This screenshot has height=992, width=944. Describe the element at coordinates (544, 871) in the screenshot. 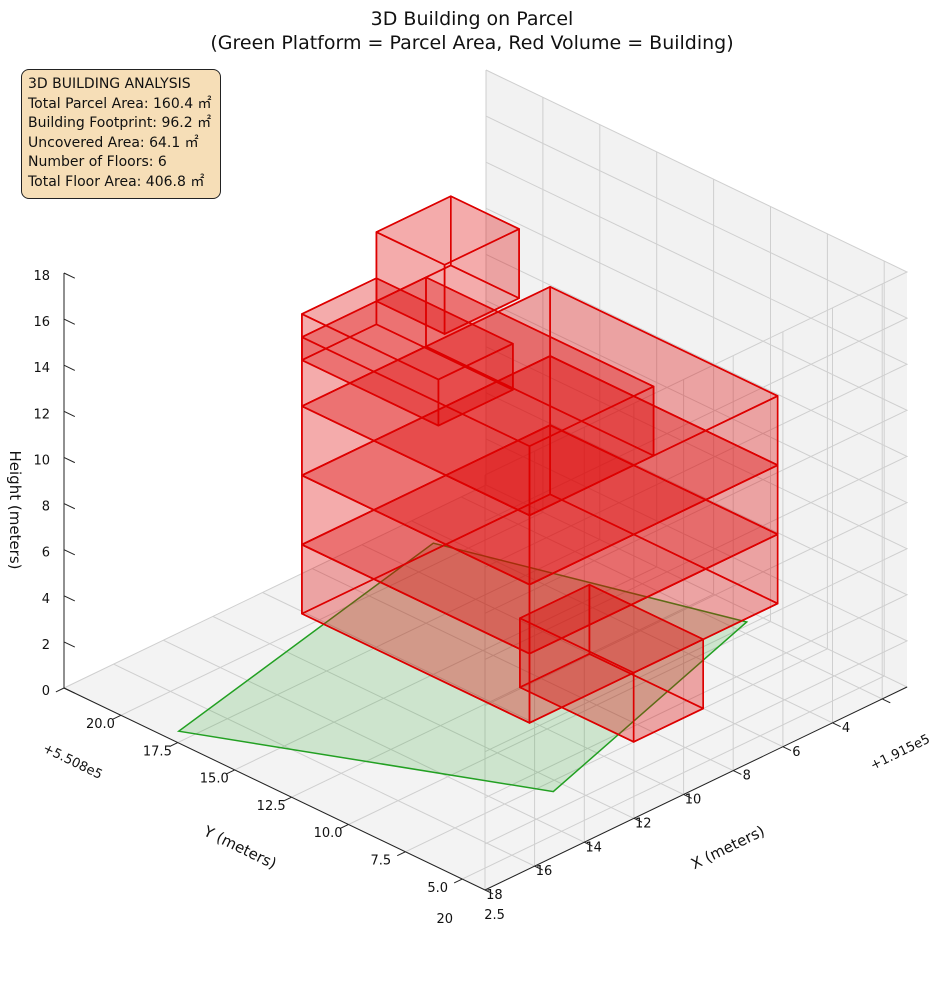

I see `y-tick-label: 16` at that location.